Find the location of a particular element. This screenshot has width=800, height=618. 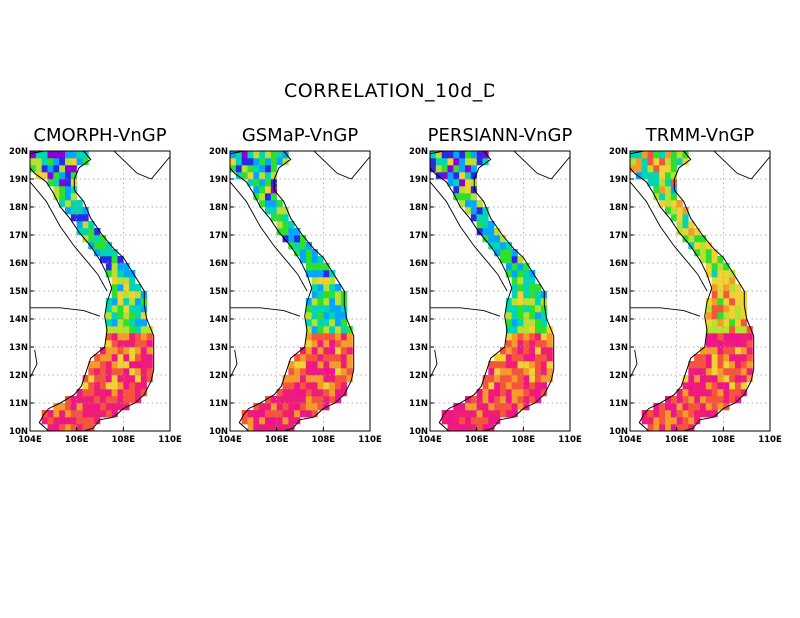

panel-title: GSMaP-VnGP is located at coordinates (300, 135).